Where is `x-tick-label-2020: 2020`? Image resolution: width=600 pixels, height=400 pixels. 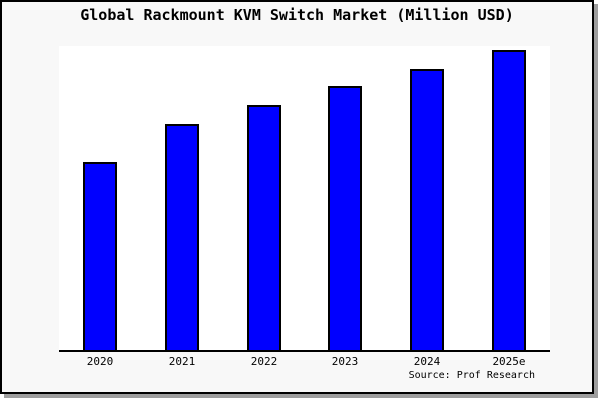 x-tick-label-2020: 2020 is located at coordinates (100, 361).